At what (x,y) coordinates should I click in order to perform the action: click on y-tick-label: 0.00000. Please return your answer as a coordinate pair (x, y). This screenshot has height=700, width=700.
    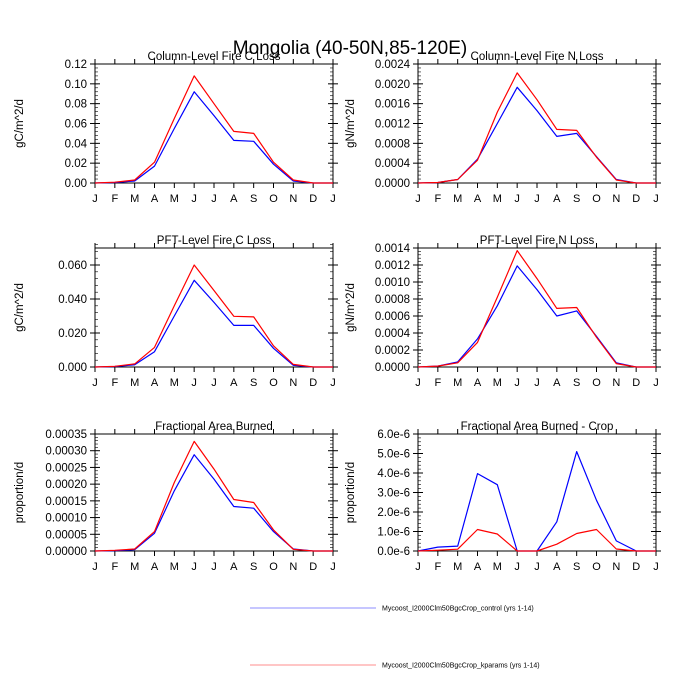
    Looking at the image, I should click on (66, 552).